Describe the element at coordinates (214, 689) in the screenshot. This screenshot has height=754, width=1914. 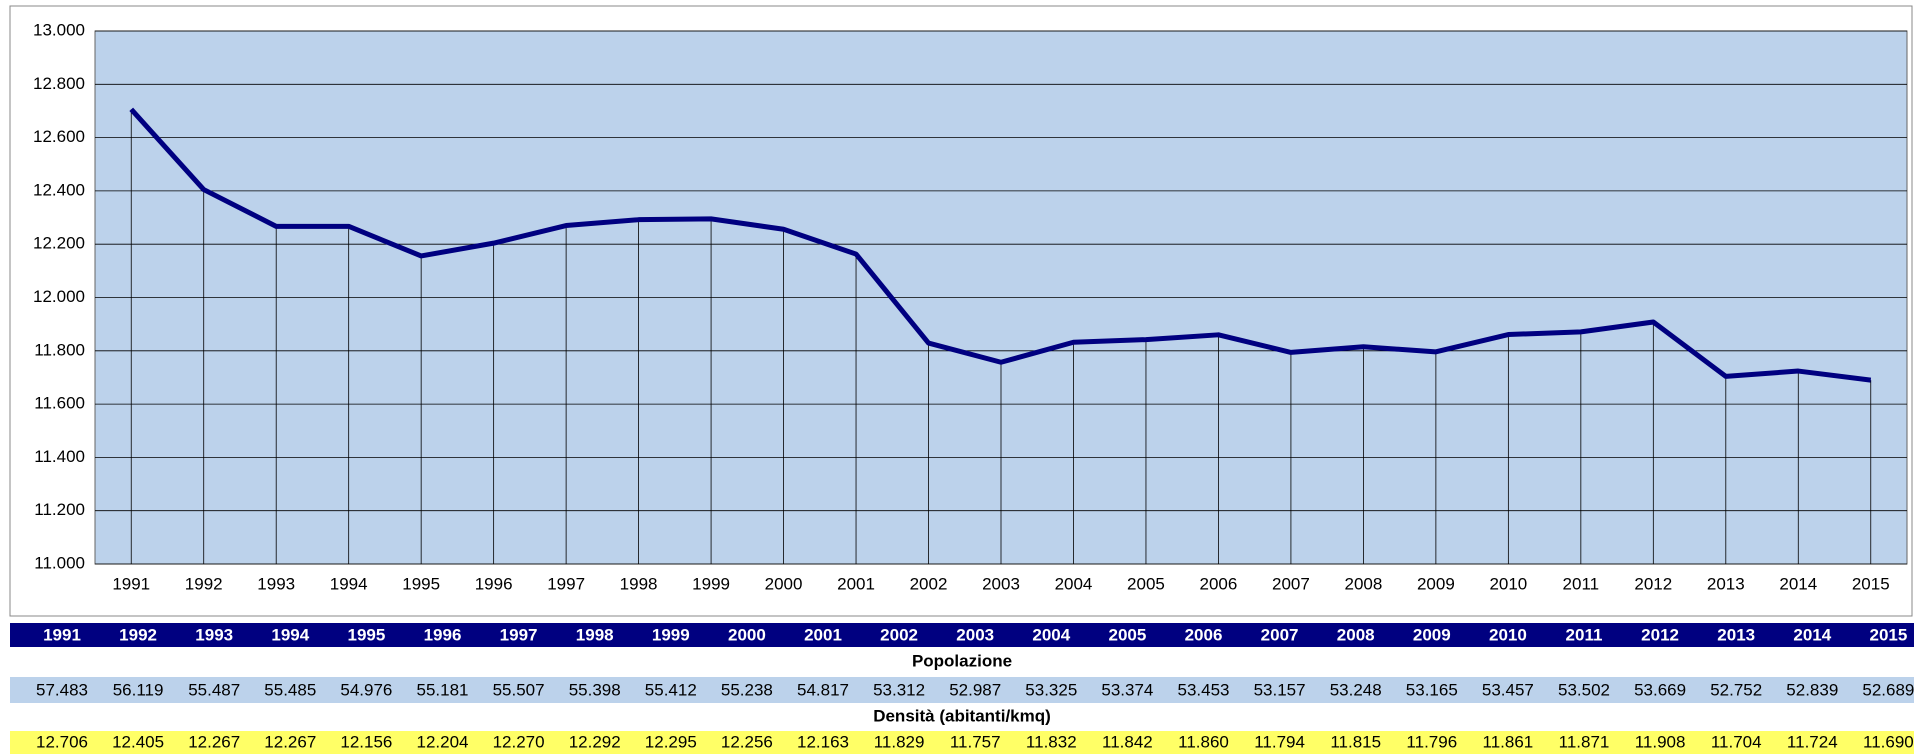
I see `table-population: 55.487` at that location.